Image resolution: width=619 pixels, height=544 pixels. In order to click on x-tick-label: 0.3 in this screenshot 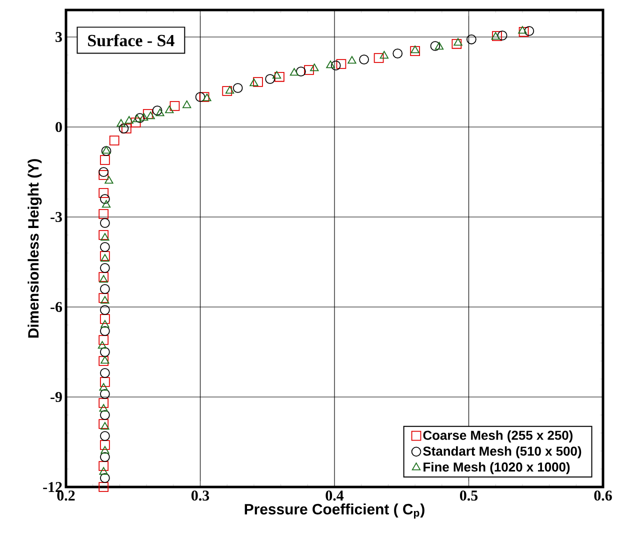, I will do `click(200, 495)`.